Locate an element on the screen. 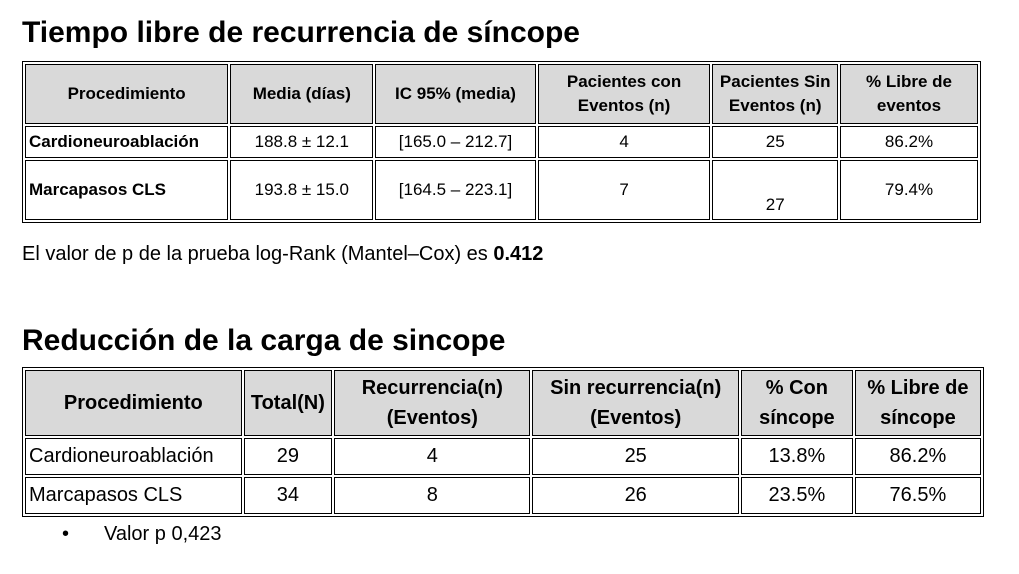 This screenshot has height=574, width=1019. table-row: Cardioneuroablación 29 4 25 13.8% 86.2% is located at coordinates (503, 456).